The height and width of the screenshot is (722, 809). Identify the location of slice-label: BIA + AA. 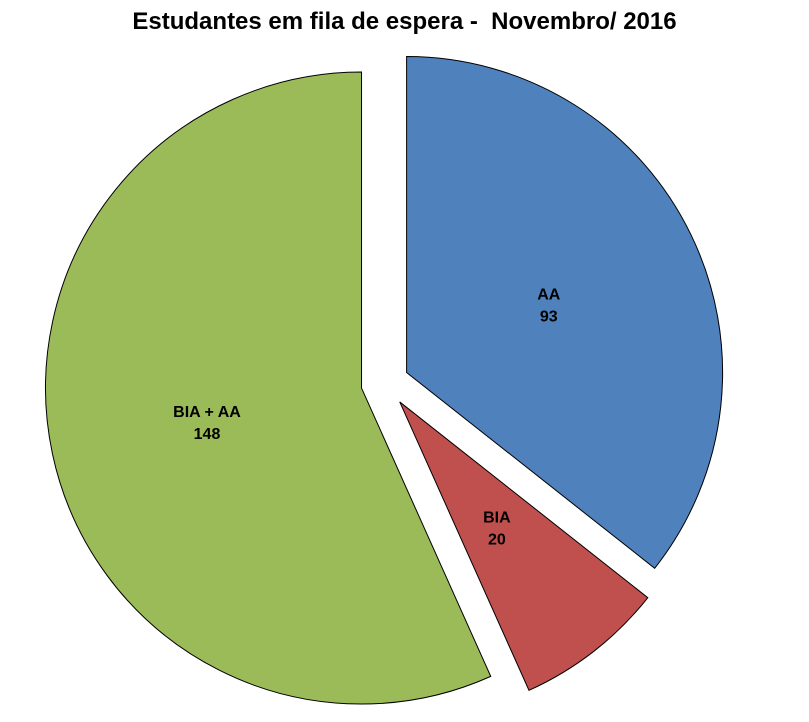
(207, 412).